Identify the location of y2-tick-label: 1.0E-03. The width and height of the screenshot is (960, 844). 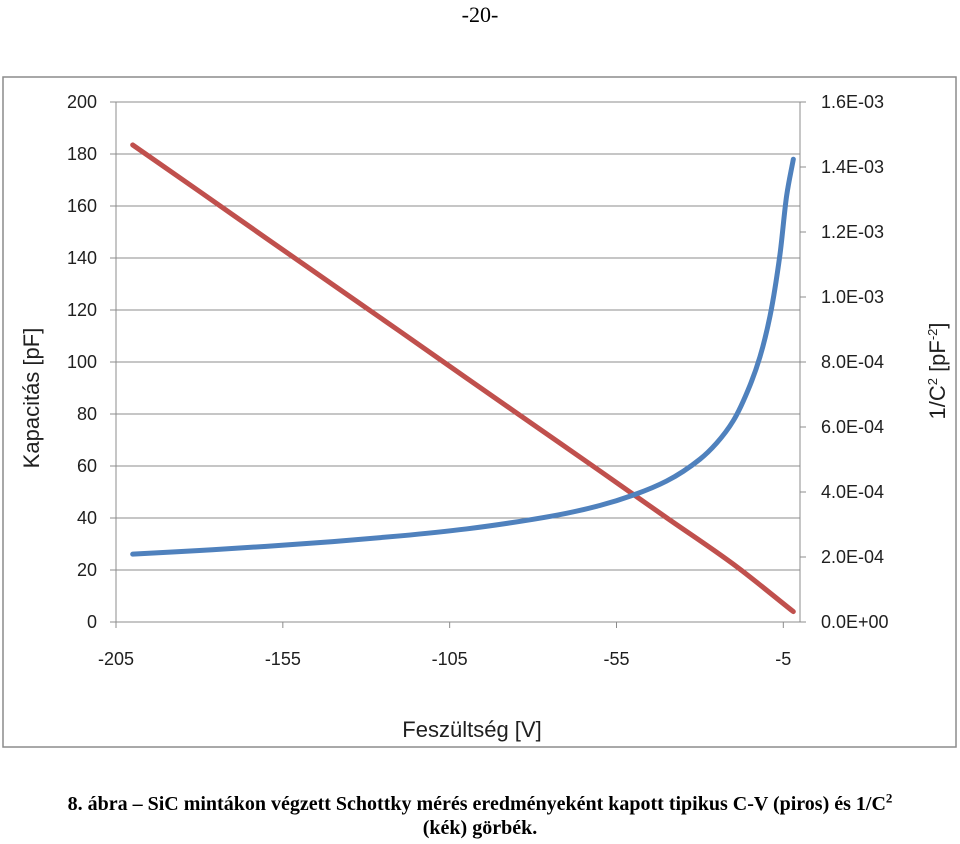
(852, 297).